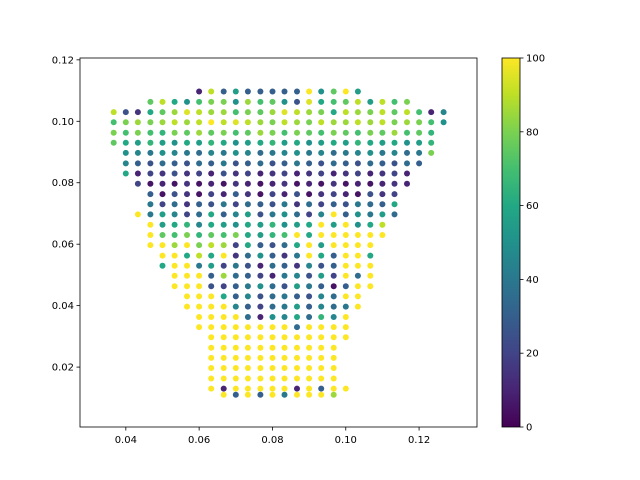 This screenshot has height=480, width=640. Describe the element at coordinates (529, 428) in the screenshot. I see `colorbar-tick-label: 0` at that location.